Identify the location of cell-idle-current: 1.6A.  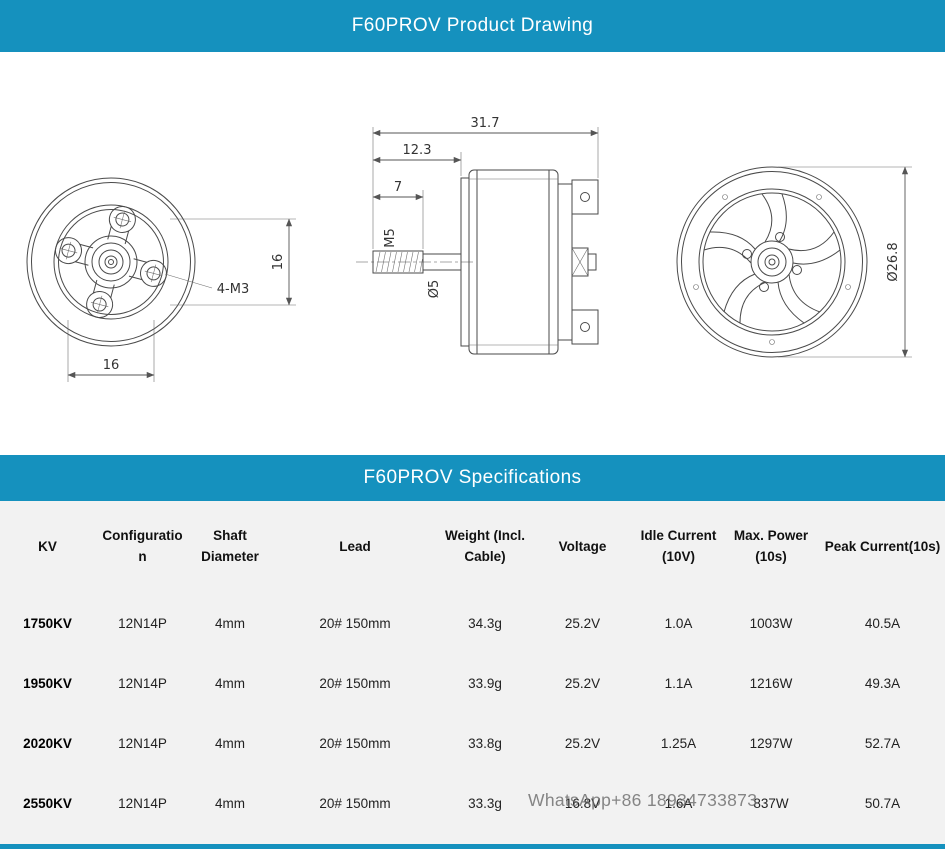
(678, 803).